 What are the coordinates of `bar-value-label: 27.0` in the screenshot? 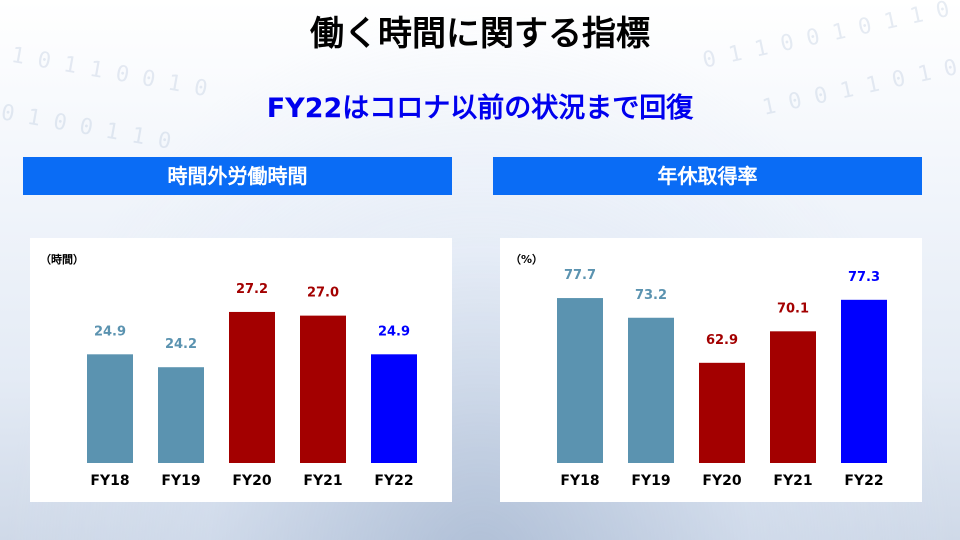 It's located at (323, 293).